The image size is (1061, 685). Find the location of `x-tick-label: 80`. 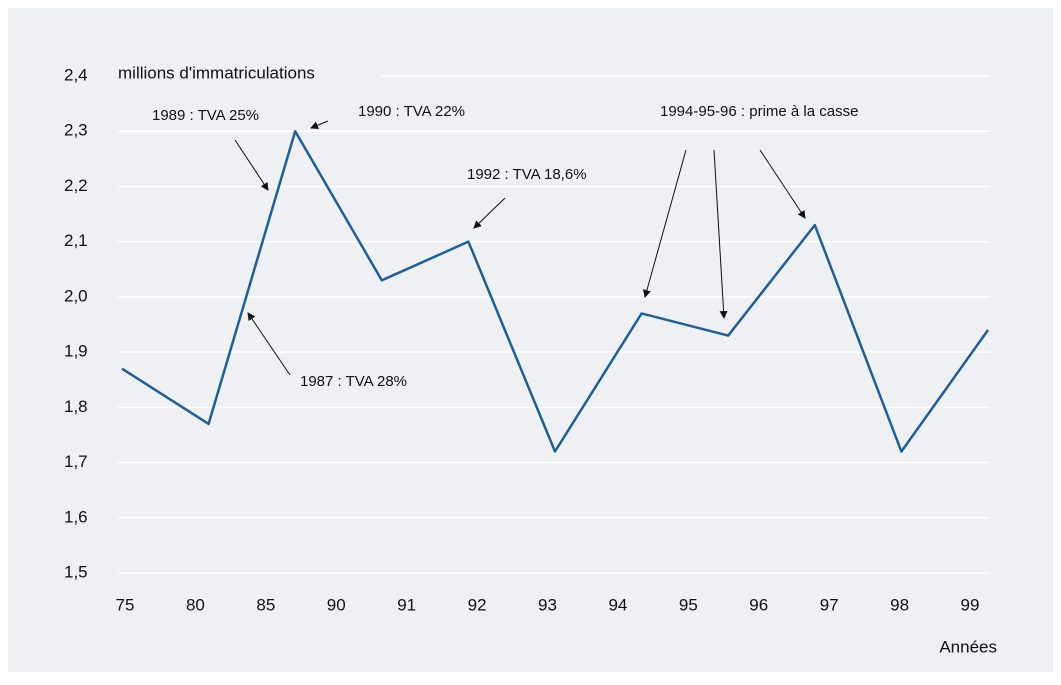

x-tick-label: 80 is located at coordinates (195, 604).